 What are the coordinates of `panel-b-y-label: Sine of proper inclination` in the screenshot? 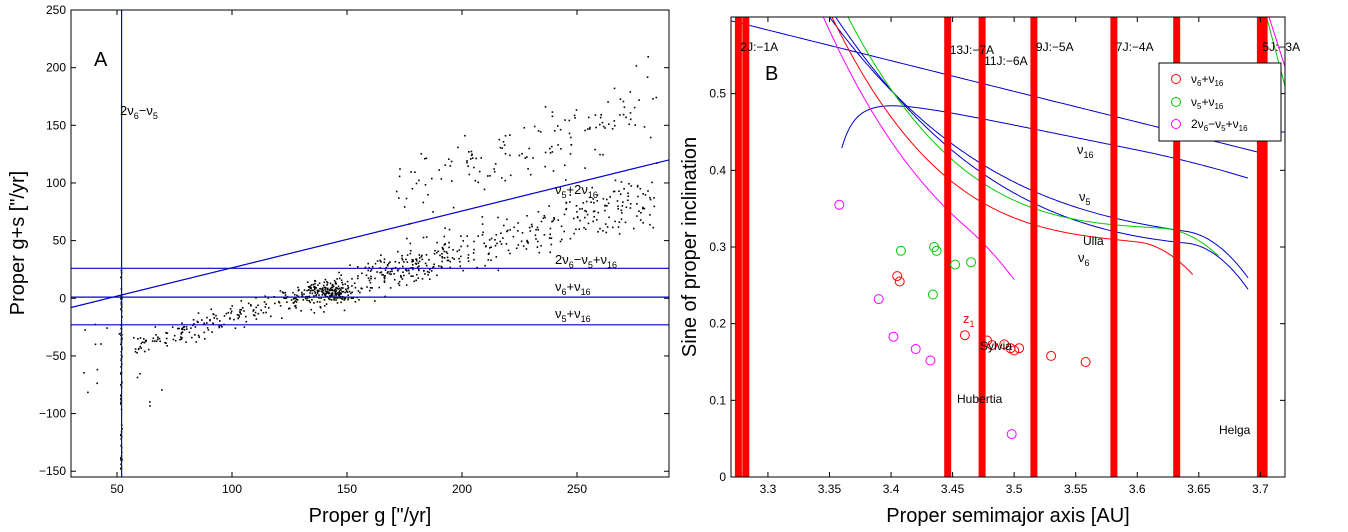 It's located at (690, 247).